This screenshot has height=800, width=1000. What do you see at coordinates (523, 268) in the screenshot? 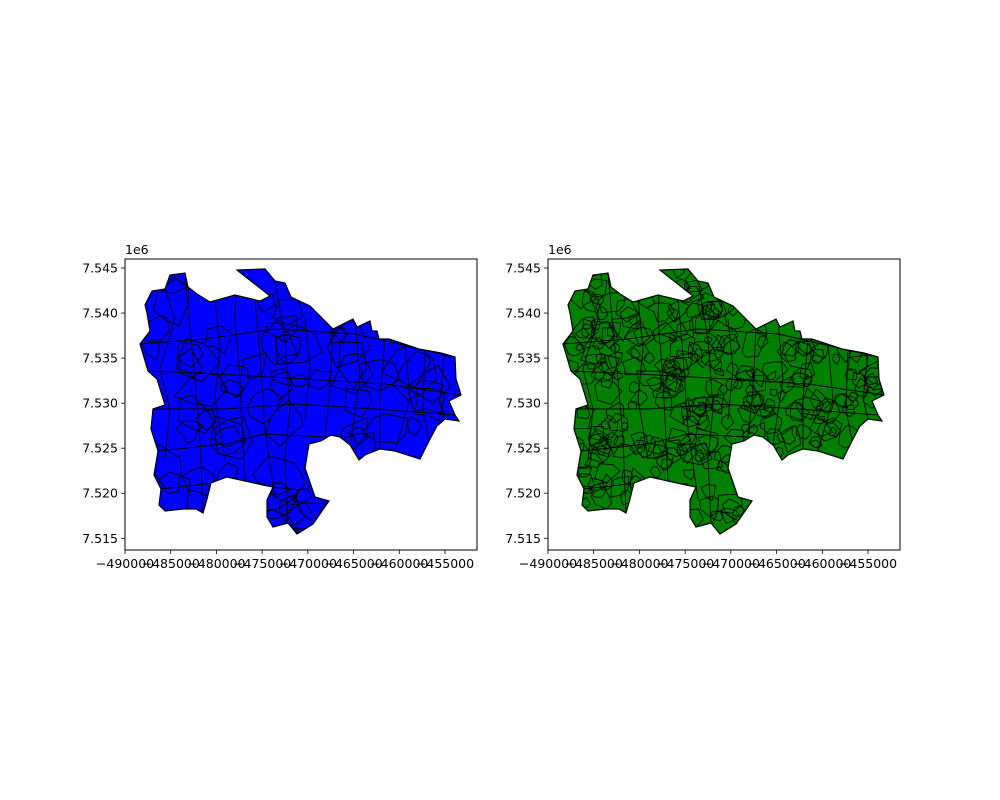
I see `y-tick-label: 7.545` at bounding box center [523, 268].